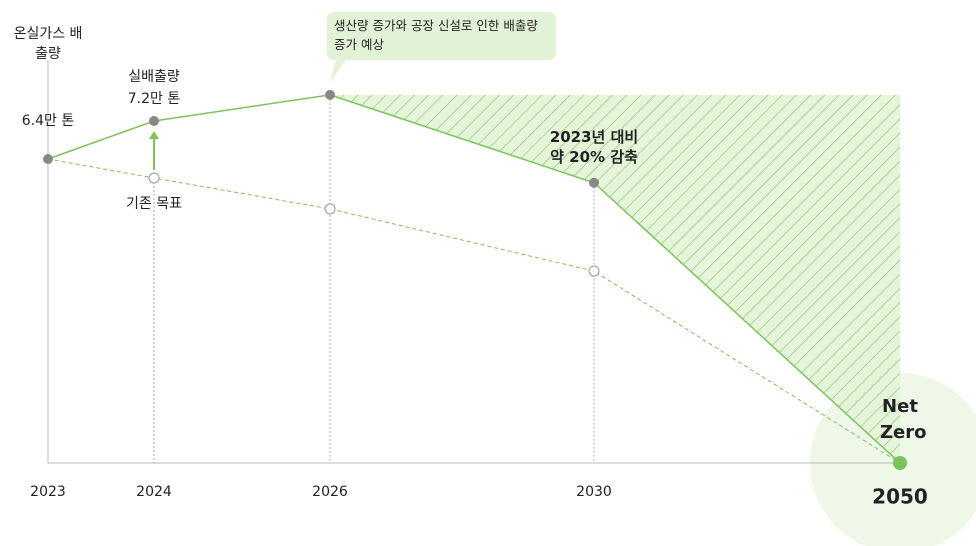 The image size is (976, 546). What do you see at coordinates (594, 492) in the screenshot?
I see `x-tick-label: 2030` at bounding box center [594, 492].